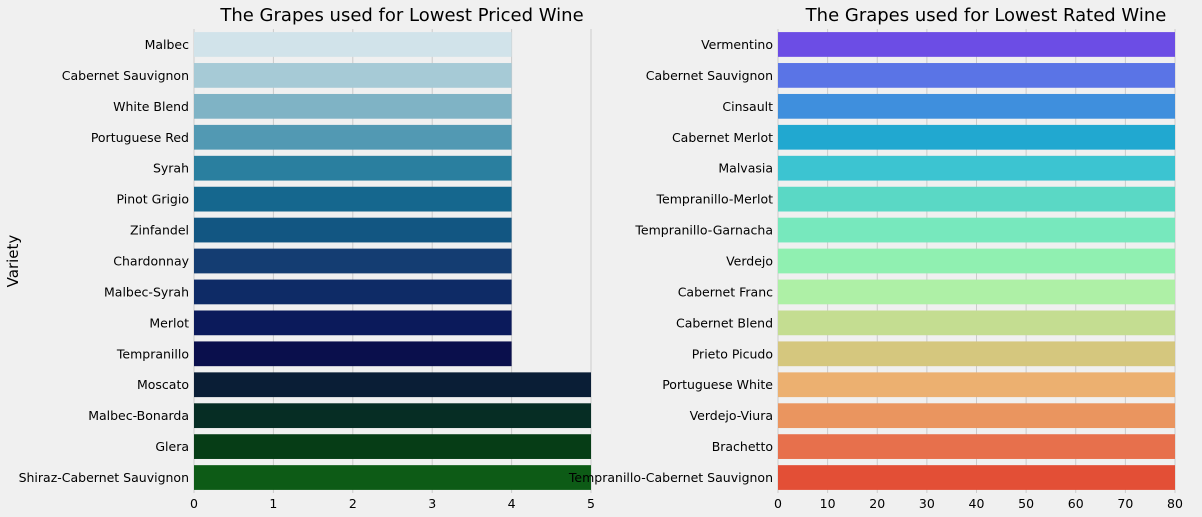 Image resolution: width=1202 pixels, height=517 pixels. I want to click on x-tick-label: 40, so click(977, 503).